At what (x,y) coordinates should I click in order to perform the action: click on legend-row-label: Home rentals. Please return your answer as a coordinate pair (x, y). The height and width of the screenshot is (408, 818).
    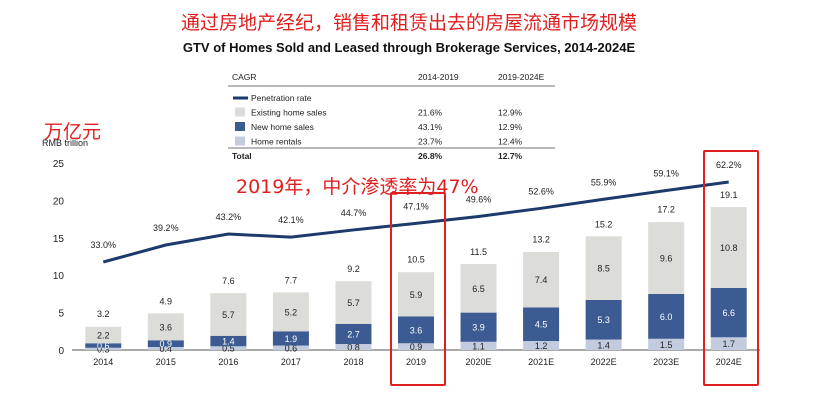
    Looking at the image, I should click on (276, 142).